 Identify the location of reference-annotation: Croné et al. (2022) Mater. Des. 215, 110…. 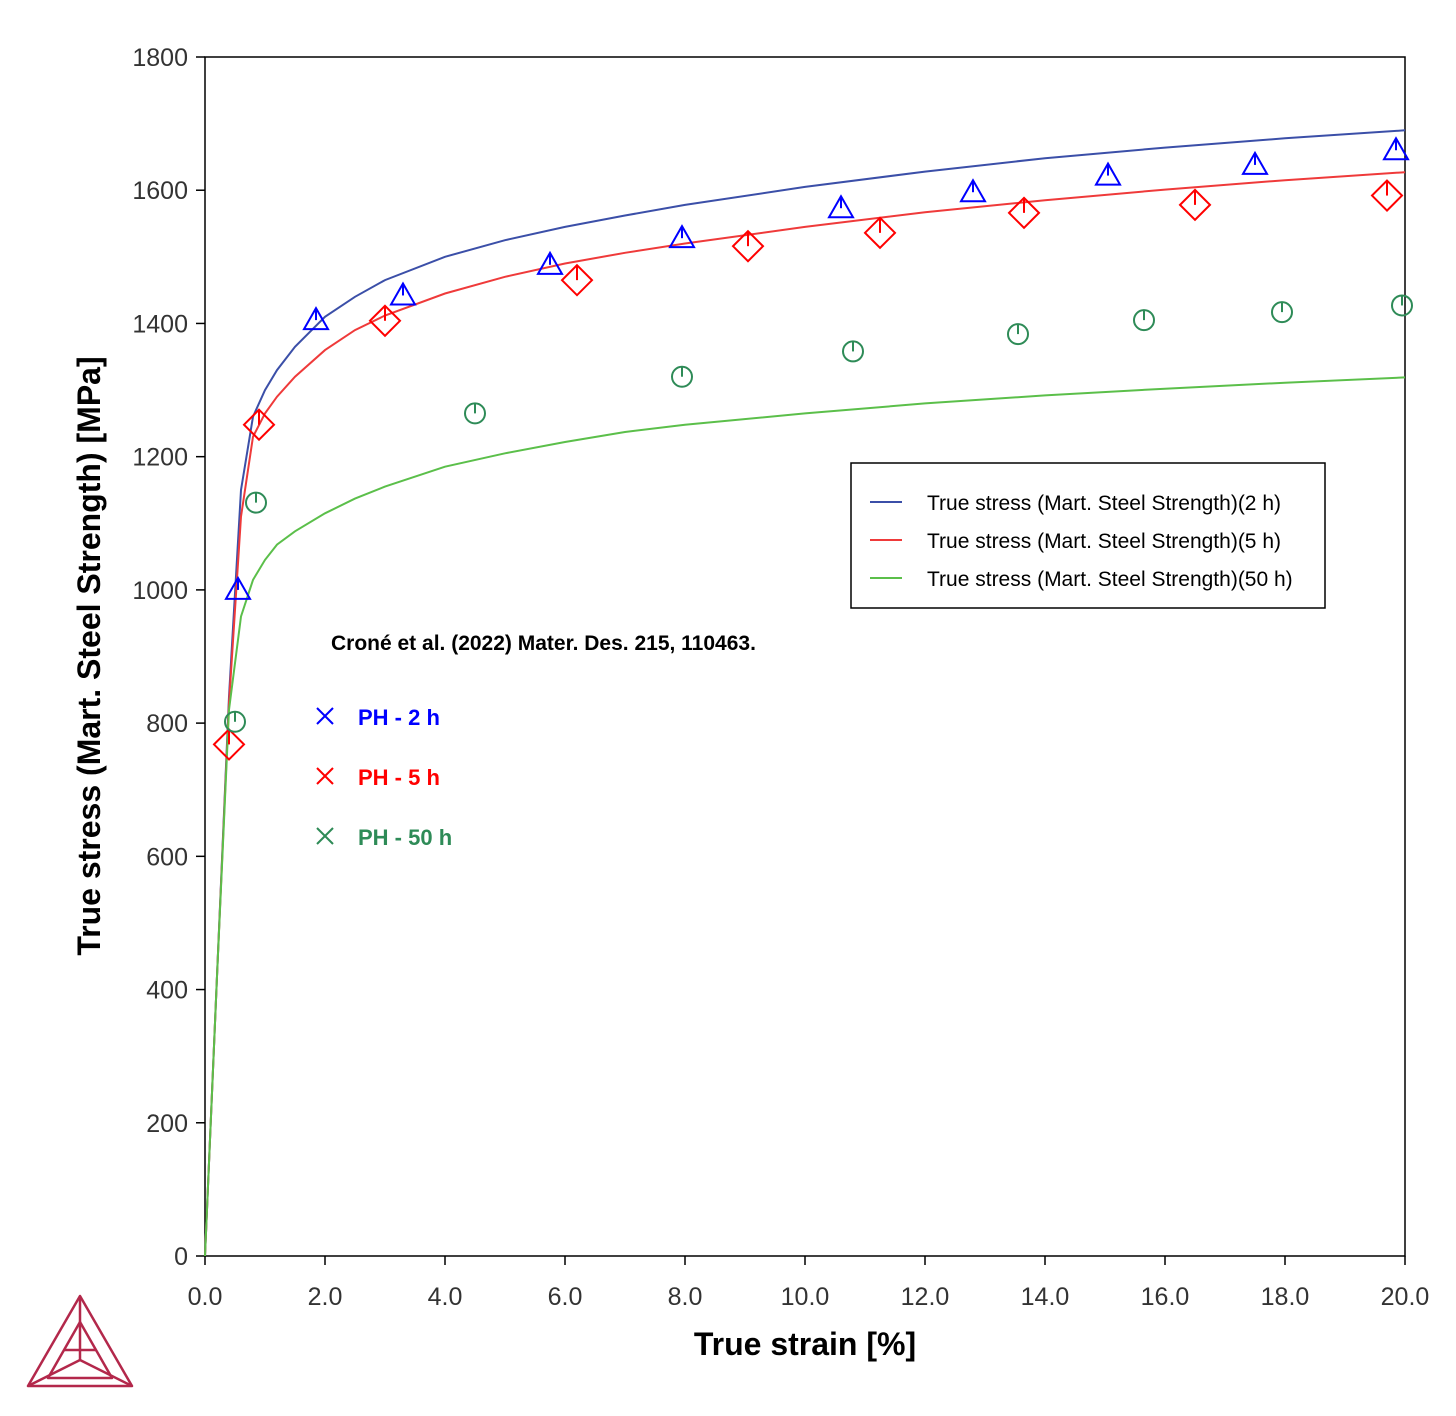
(543, 643).